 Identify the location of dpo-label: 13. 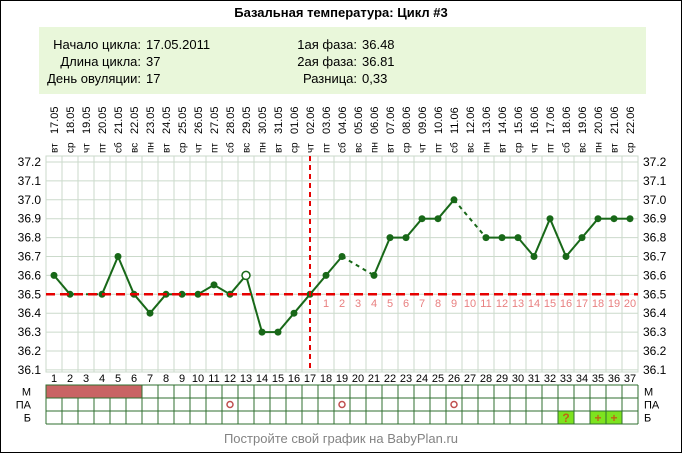
(518, 304).